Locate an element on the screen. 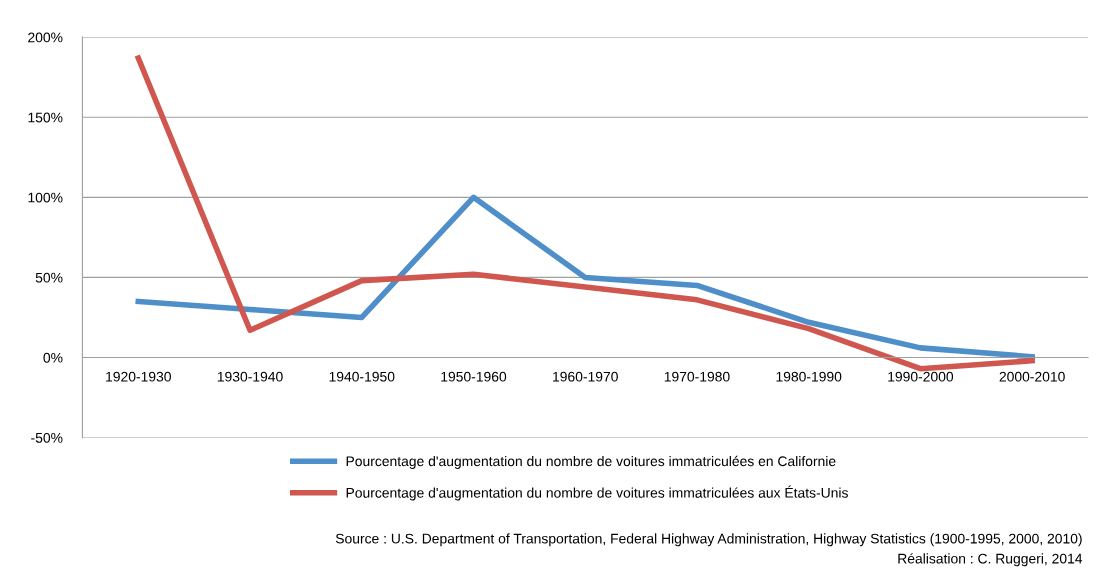 The image size is (1099, 572). y-tick-label: 50% is located at coordinates (49, 277).